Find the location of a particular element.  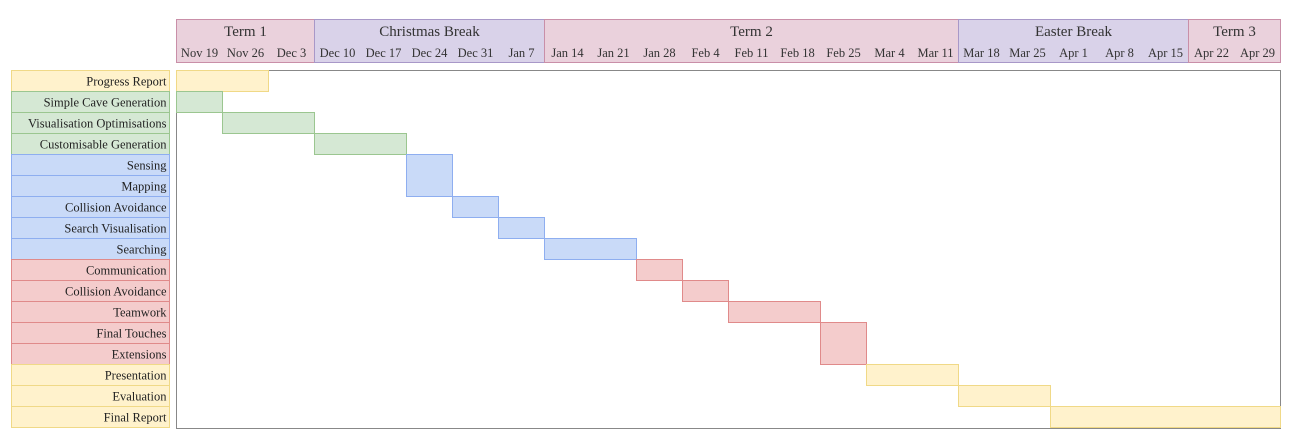

week-label: Mar 18 is located at coordinates (981, 53).